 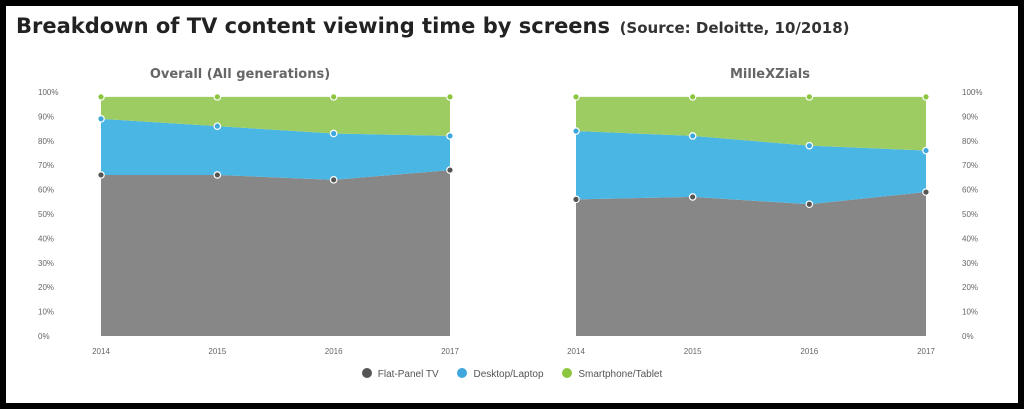 I want to click on legend-item-smartphone-tablet: Smartphone/Tablet, so click(x=612, y=374).